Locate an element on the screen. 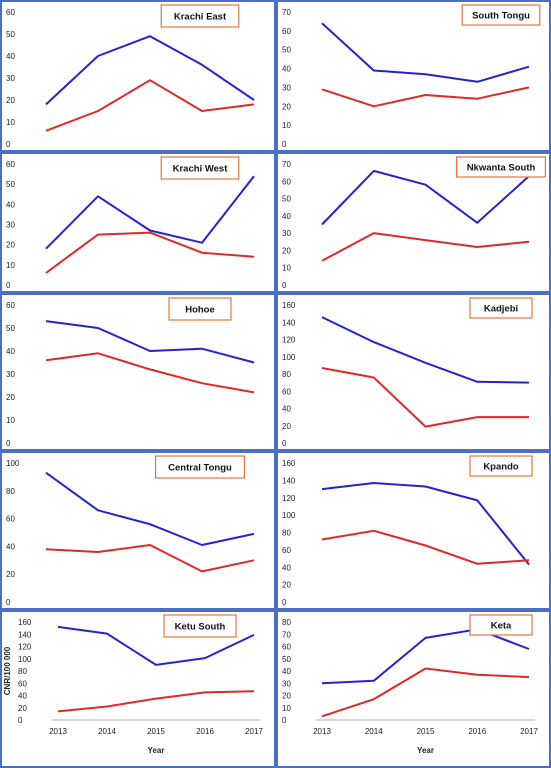 The image size is (551, 768). series-line-1-kpando is located at coordinates (425, 524).